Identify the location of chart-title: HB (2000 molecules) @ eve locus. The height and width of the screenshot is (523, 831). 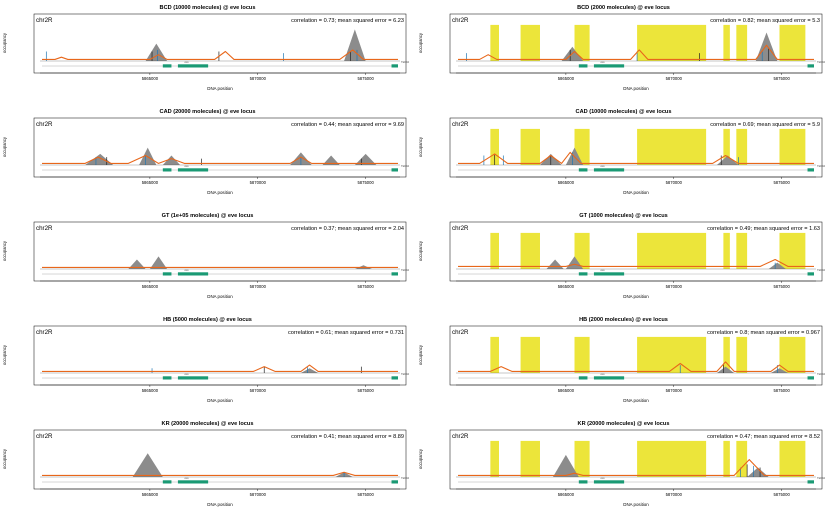
(623, 320).